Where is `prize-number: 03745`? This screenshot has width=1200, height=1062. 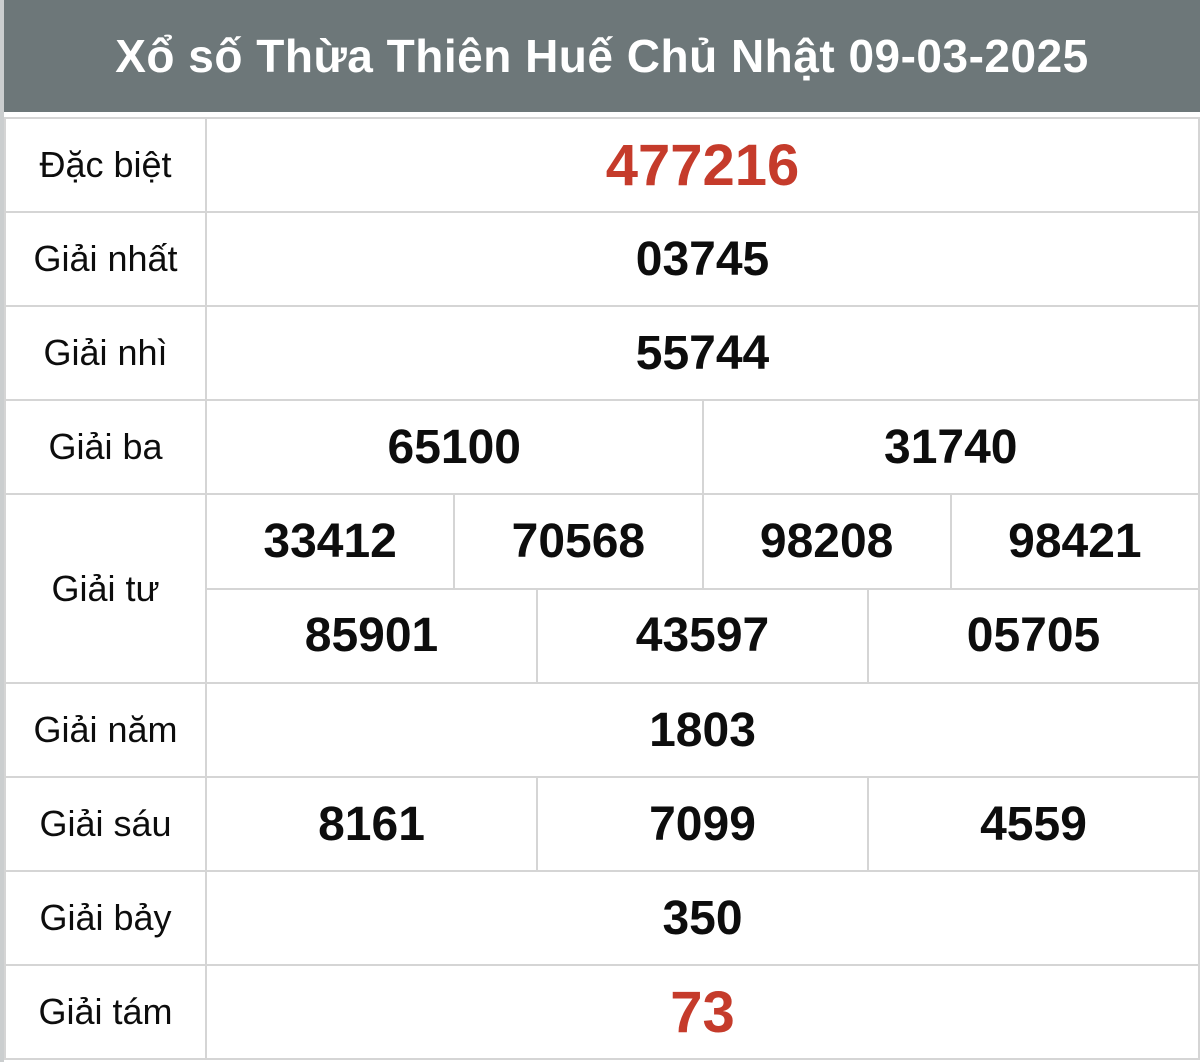
prize-number: 03745 is located at coordinates (702, 259).